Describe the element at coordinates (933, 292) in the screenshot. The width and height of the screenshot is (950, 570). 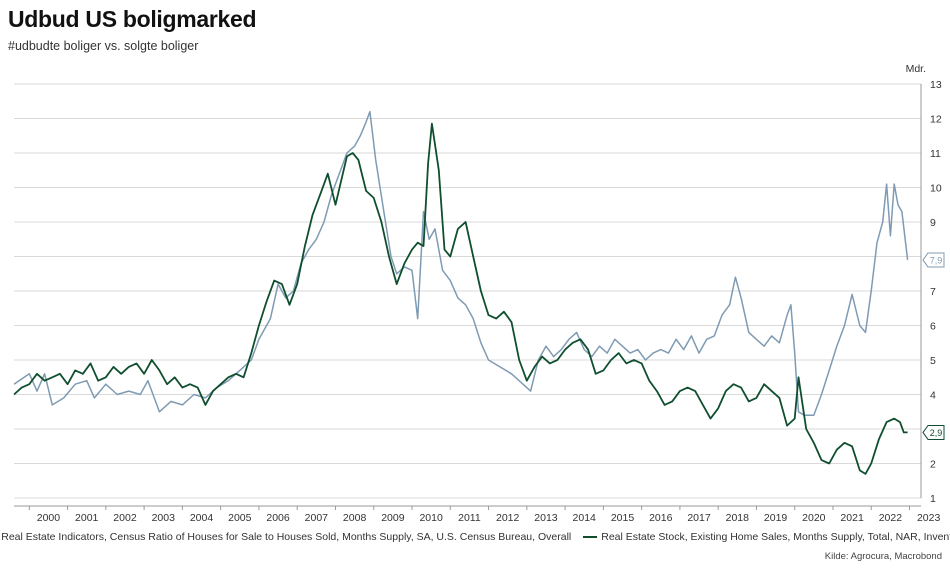
I see `y-tick-label-7: 7` at that location.